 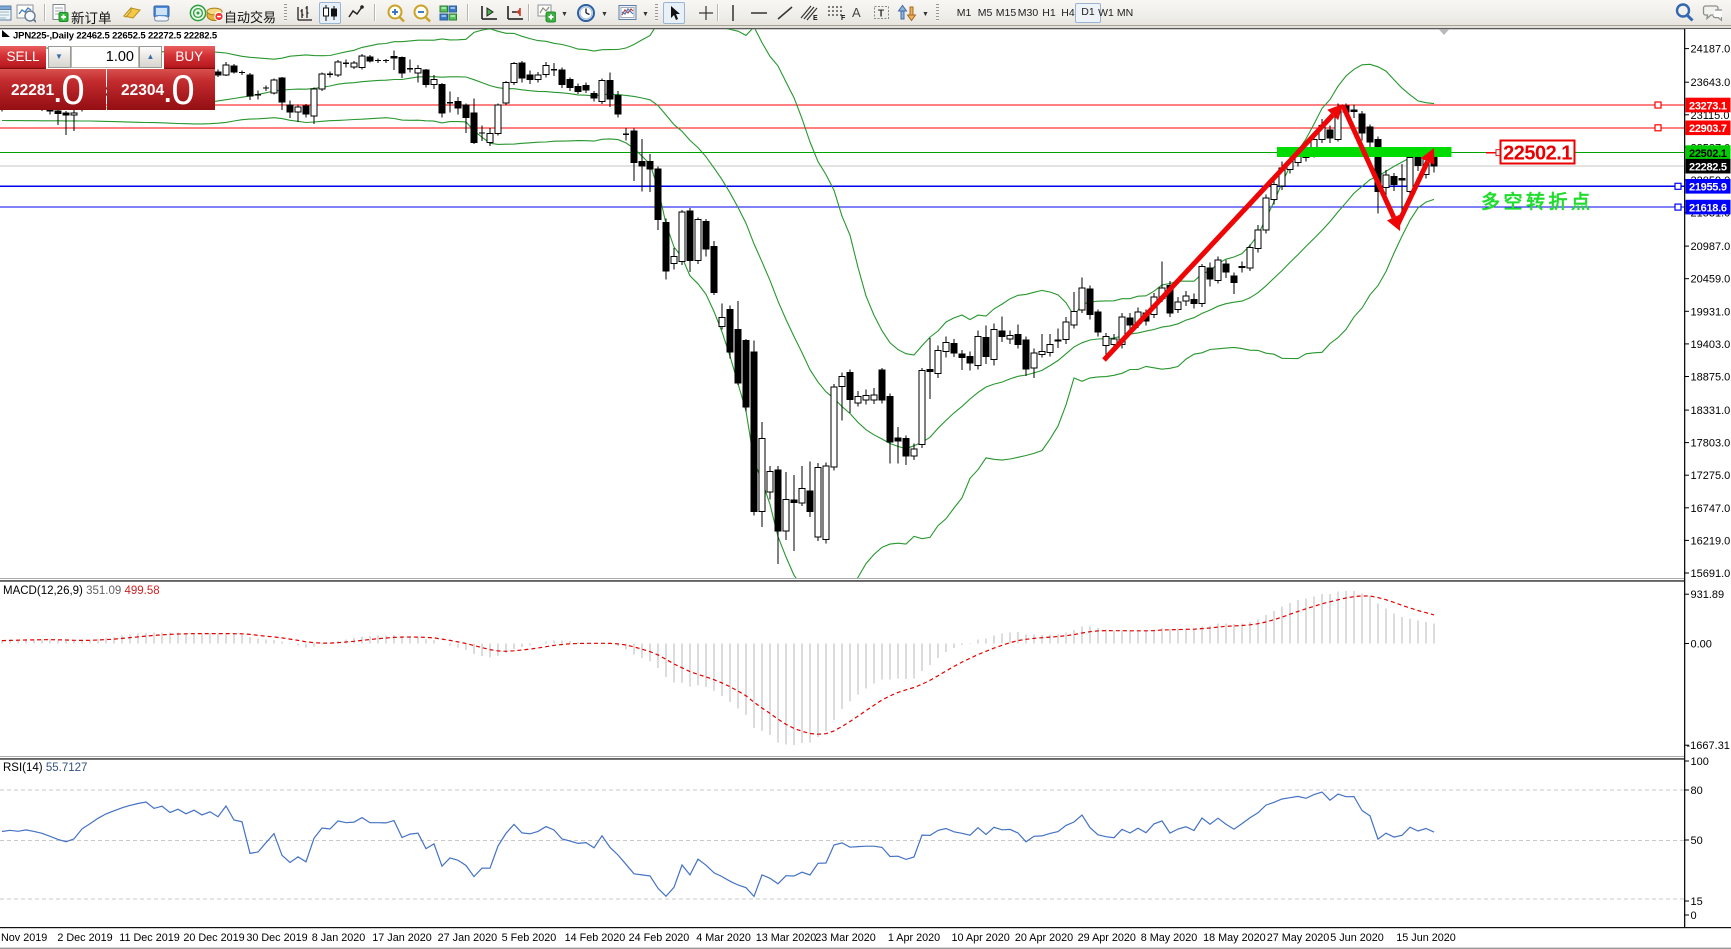 I want to click on svg-text: 21955.9, so click(x=1708, y=188).